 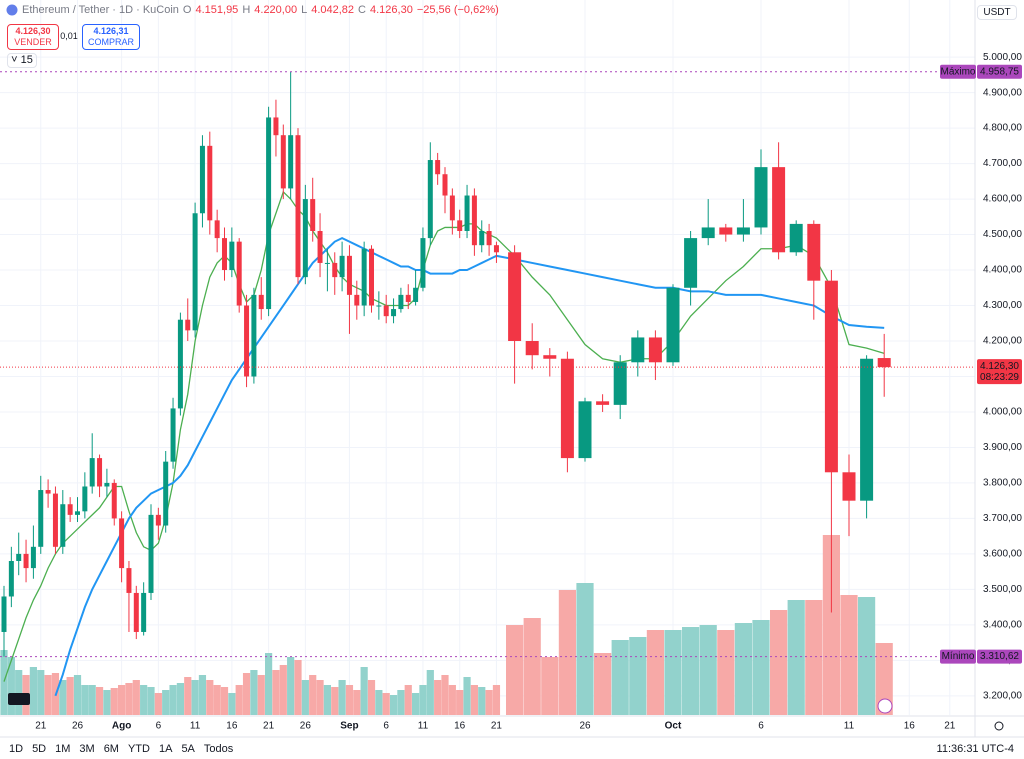 I want to click on range-button: 6M, so click(x=111, y=748).